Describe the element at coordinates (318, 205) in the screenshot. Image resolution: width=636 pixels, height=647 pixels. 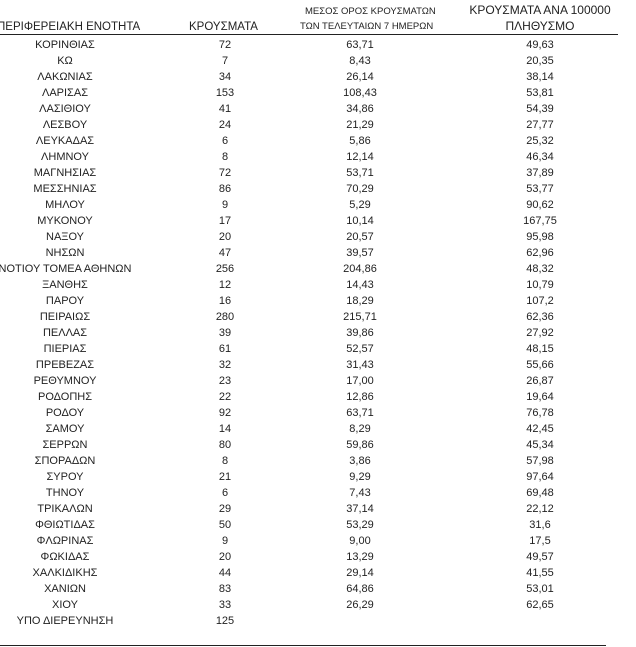
I see `table-row: ΜΗΛΟΥ 9 5,29 90,62` at that location.